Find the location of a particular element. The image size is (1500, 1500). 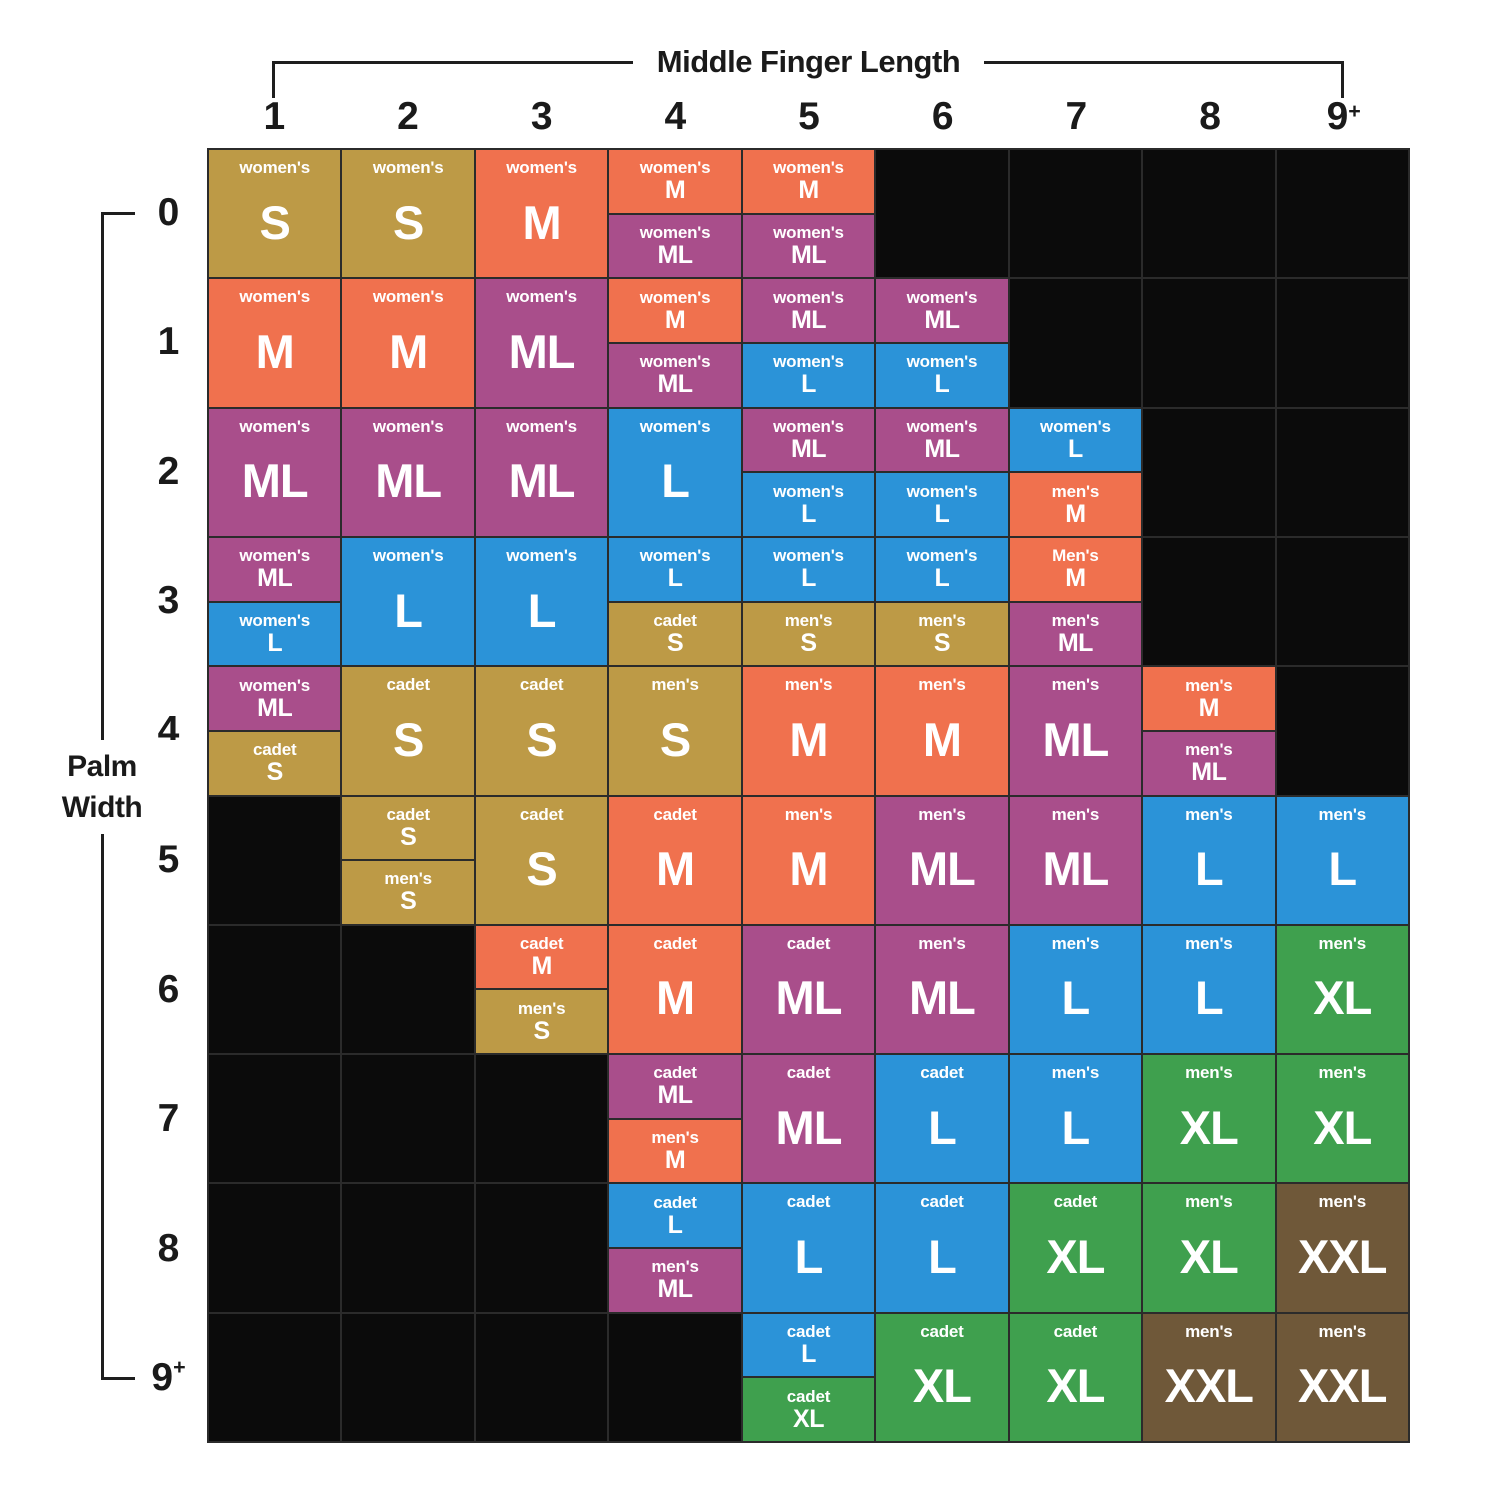

cell-segment: men's S is located at coordinates (942, 633).